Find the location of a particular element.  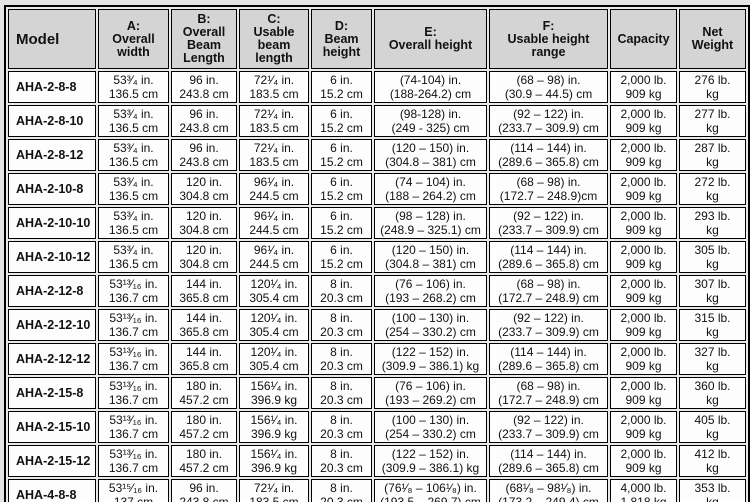

spec-cell-e: (98 – 128) in. (248.9 – 325.1) cm is located at coordinates (430, 223).